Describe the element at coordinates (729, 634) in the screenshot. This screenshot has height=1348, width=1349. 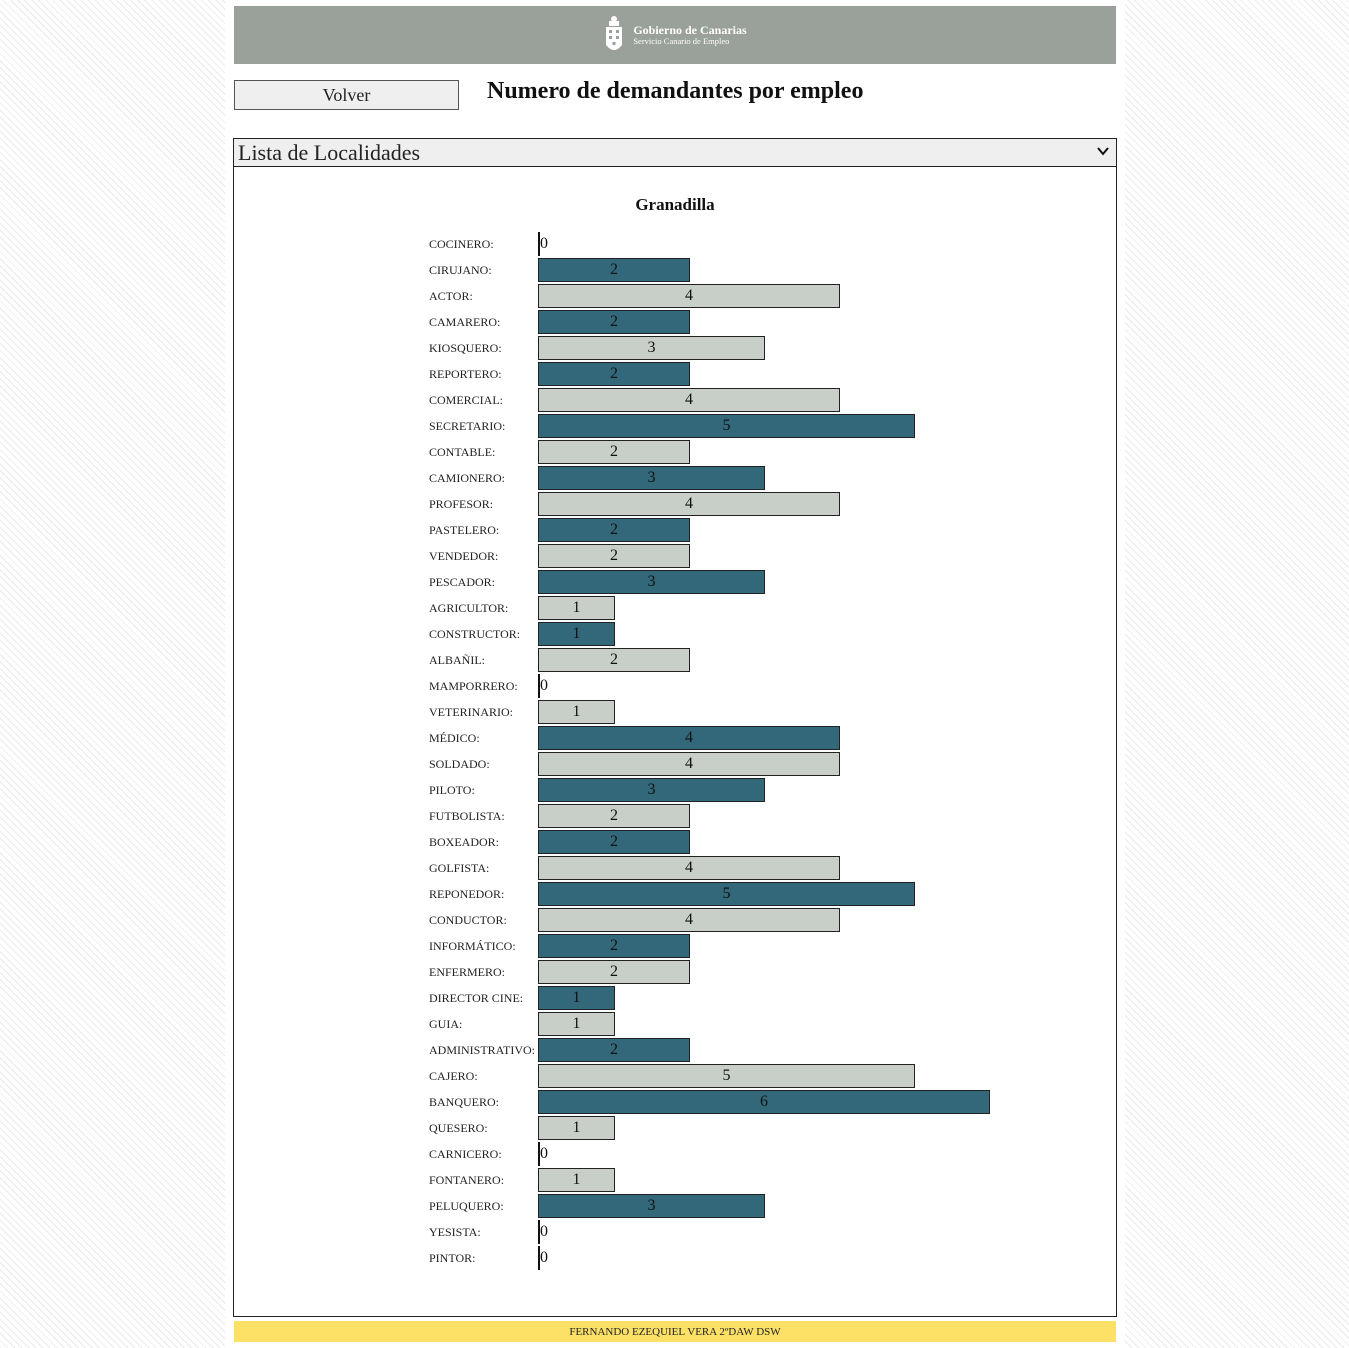
I see `chart-row: CONSTRUCTOR: 1` at that location.